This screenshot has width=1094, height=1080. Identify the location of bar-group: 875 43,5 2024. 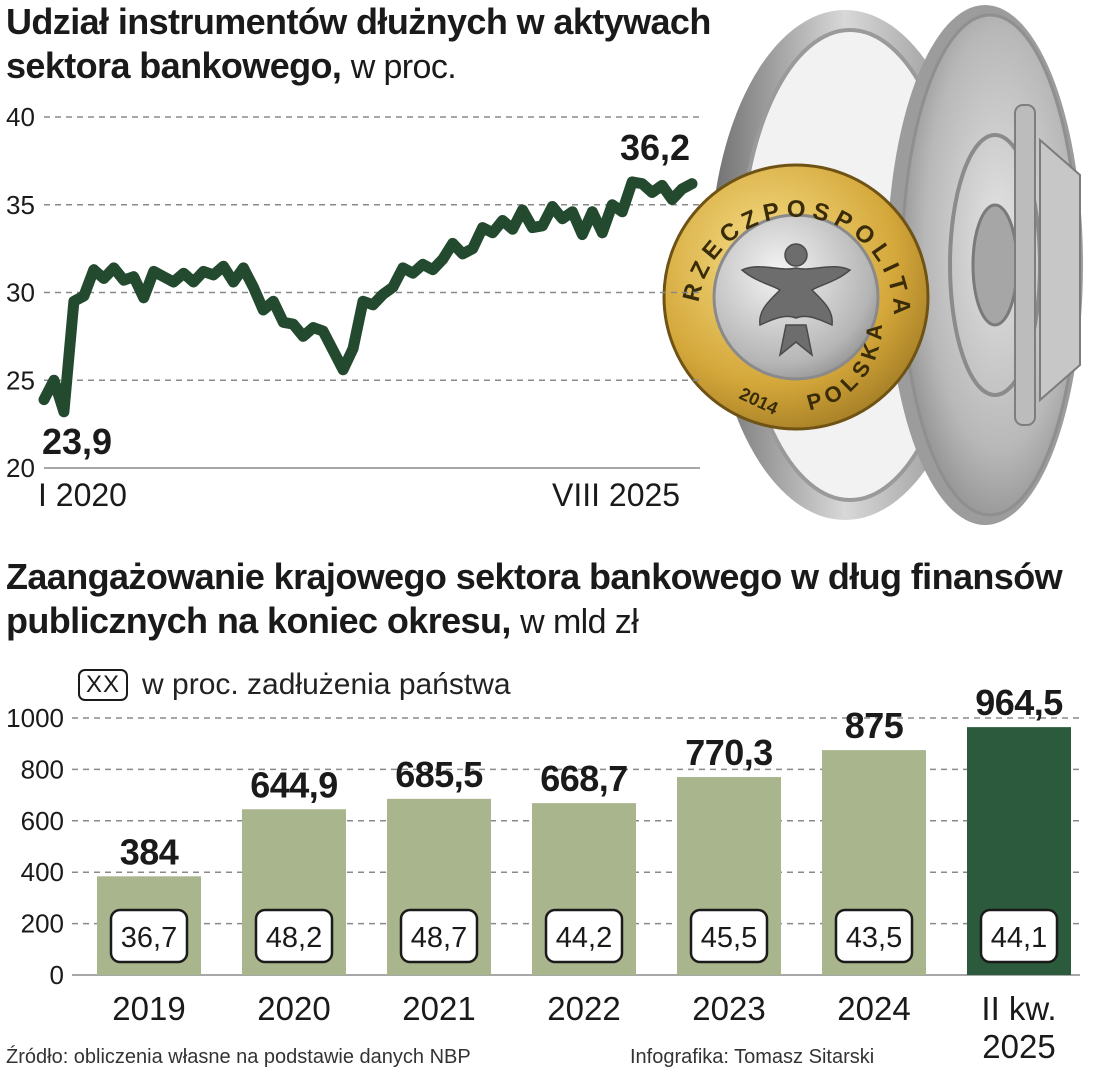
(874, 866).